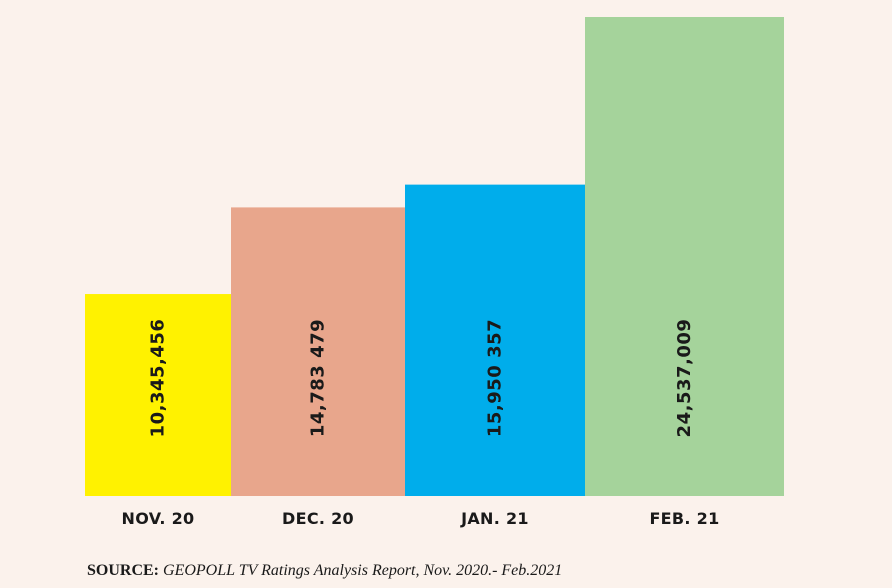 The image size is (892, 588). I want to click on source-label: SOURCE:, so click(123, 570).